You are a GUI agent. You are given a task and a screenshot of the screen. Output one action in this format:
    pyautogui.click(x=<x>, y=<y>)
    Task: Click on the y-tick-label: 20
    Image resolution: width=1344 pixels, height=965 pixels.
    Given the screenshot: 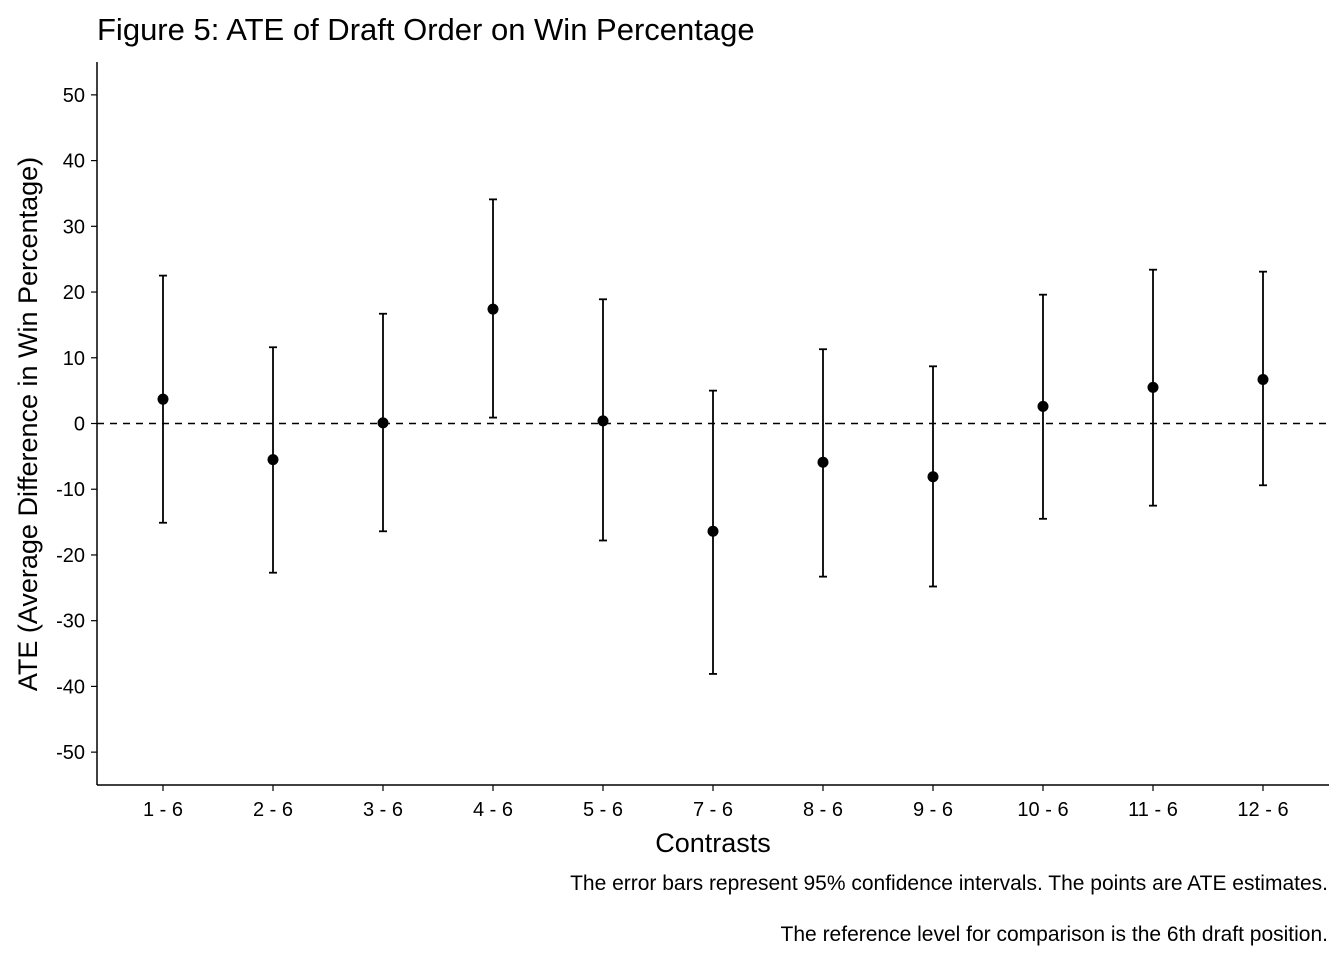 What is the action you would take?
    pyautogui.click(x=74, y=293)
    